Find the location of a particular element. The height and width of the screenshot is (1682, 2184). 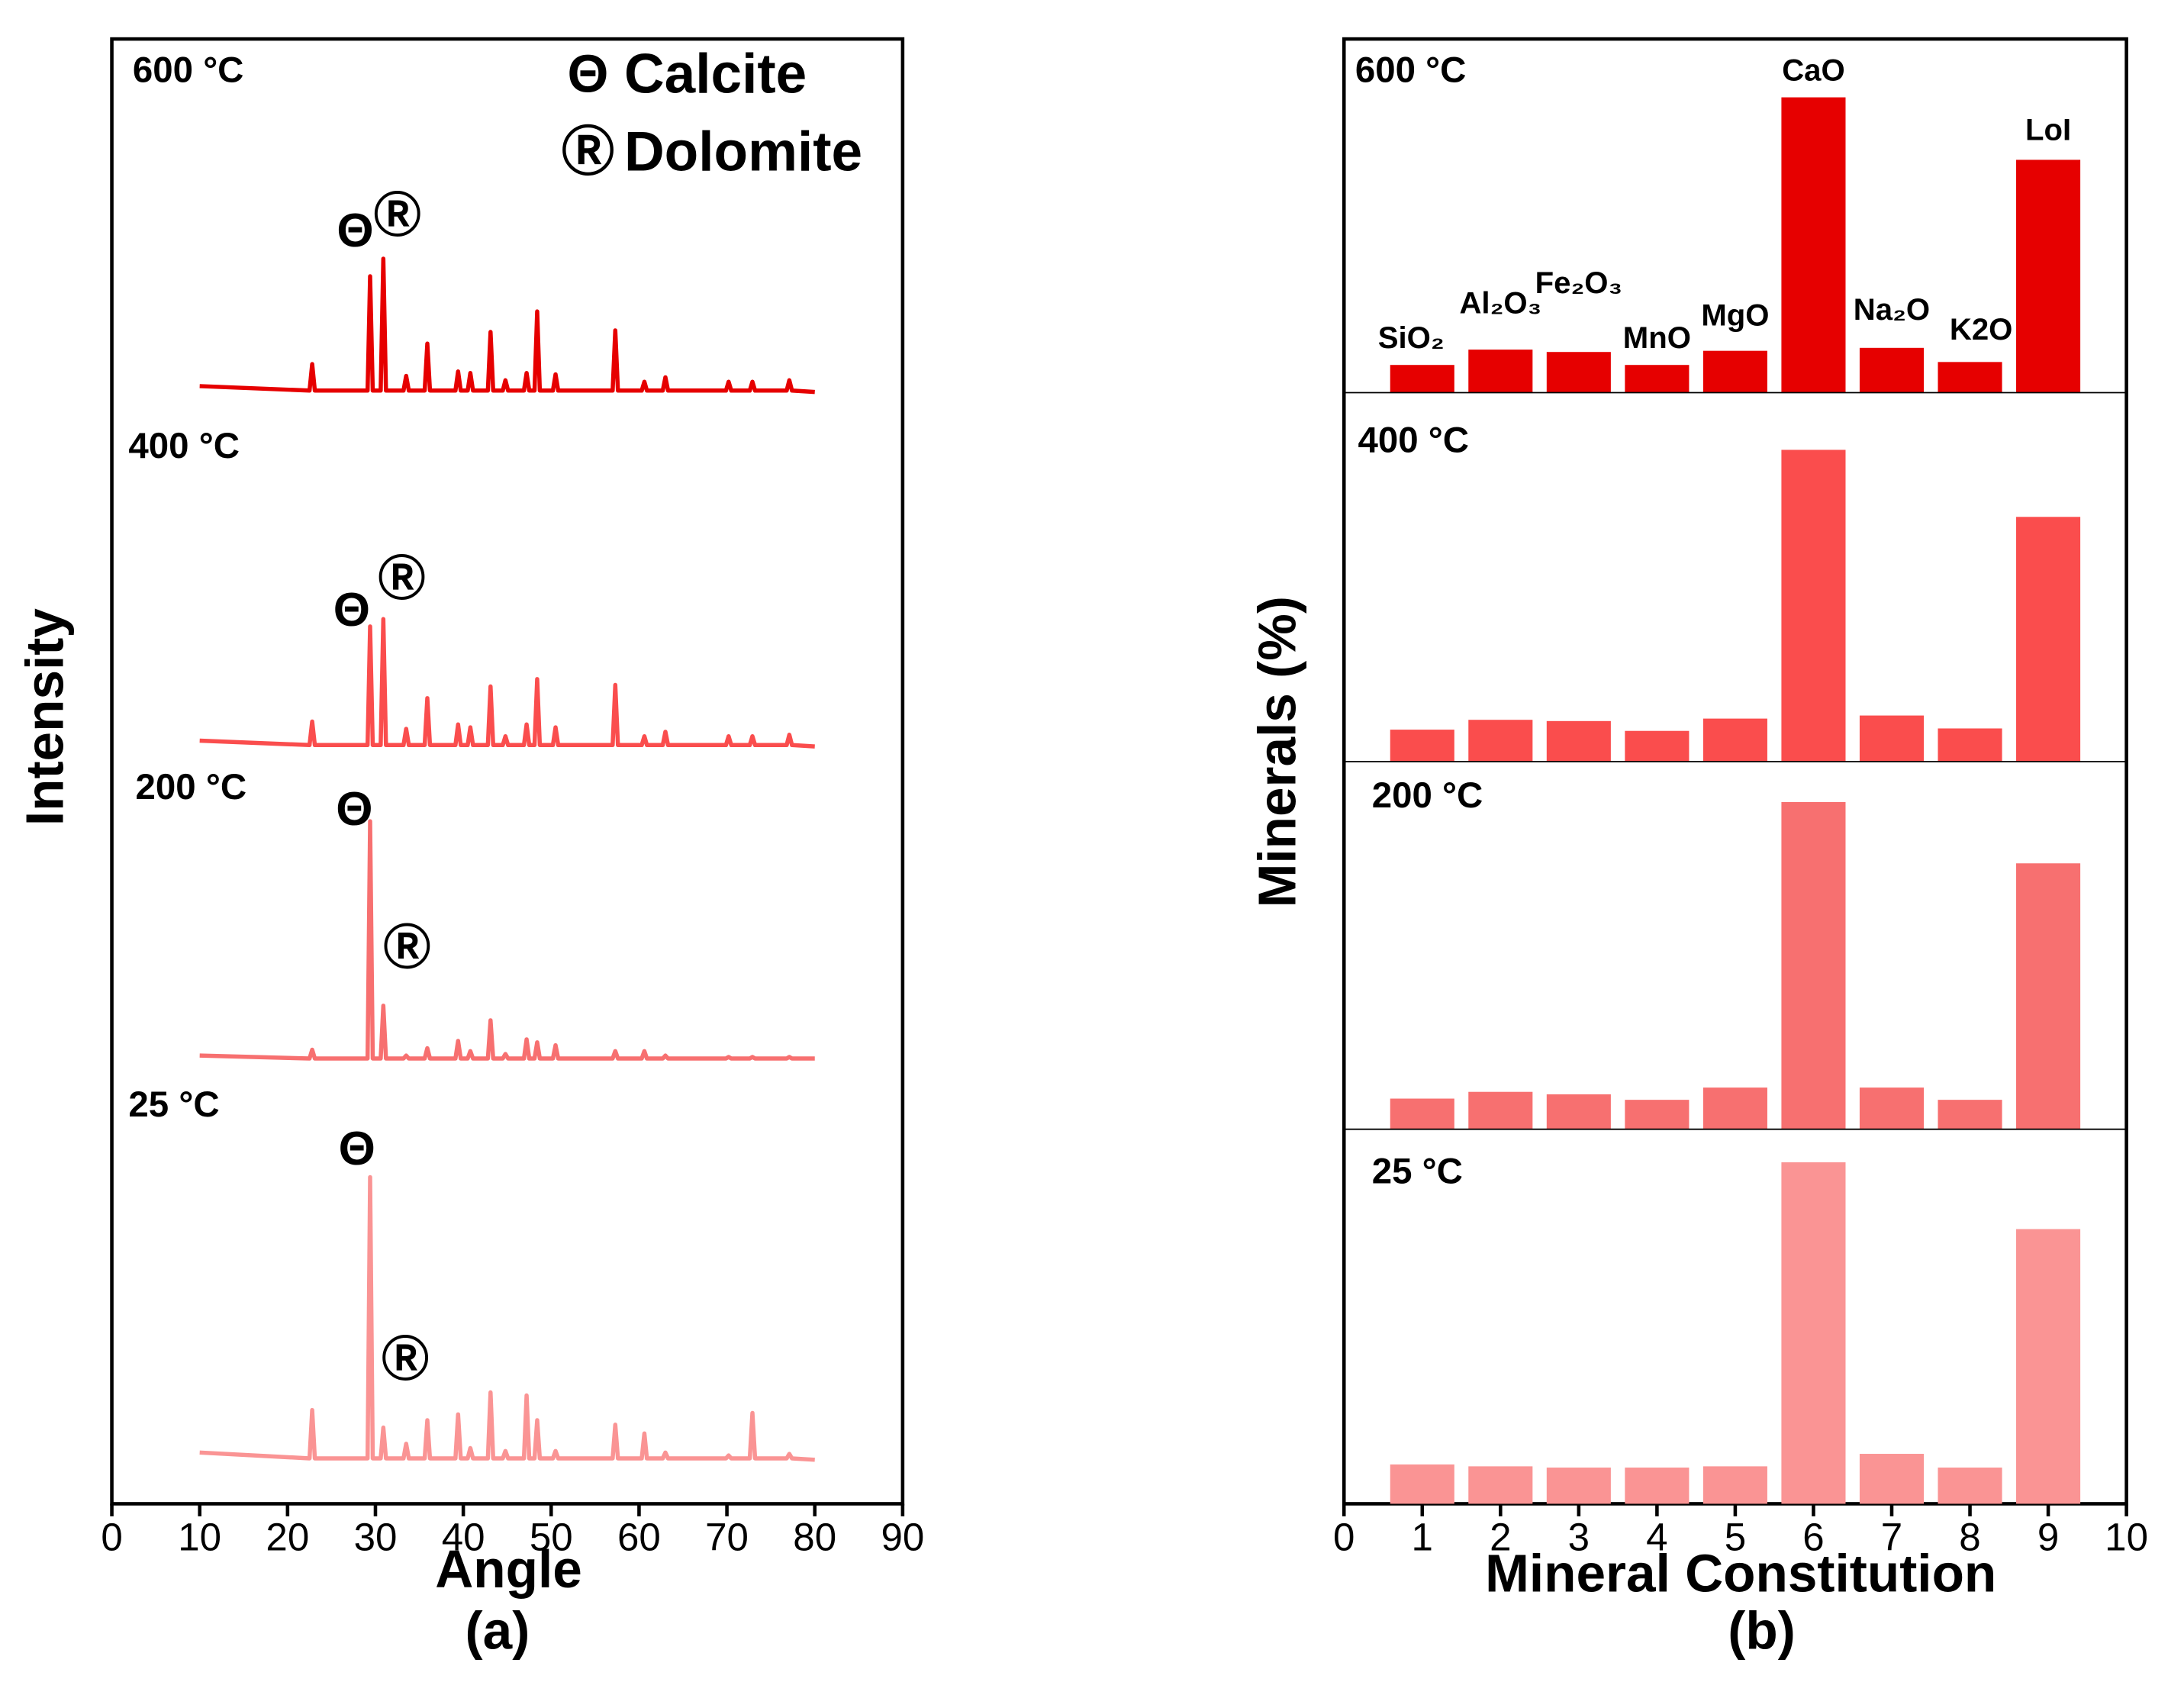

x-axis-label: Mineral Constitution is located at coordinates (1740, 1573).